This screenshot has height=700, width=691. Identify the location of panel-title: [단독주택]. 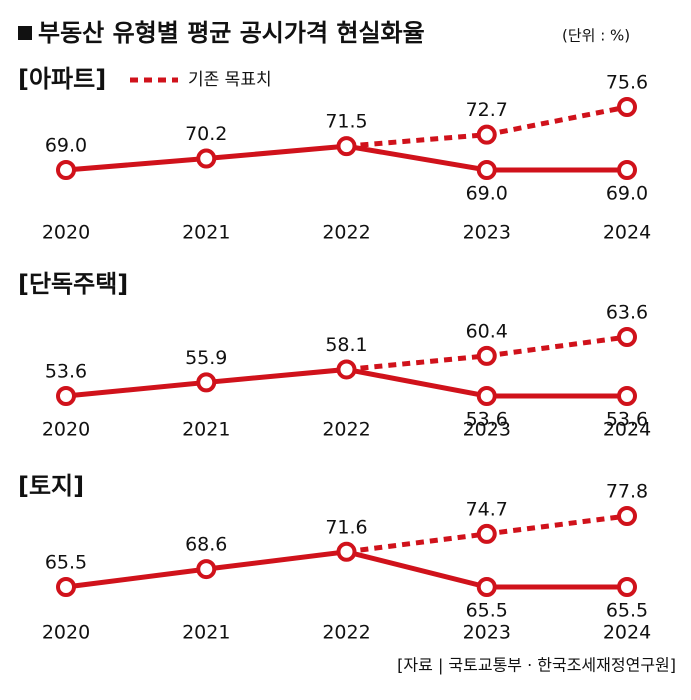
(73, 284).